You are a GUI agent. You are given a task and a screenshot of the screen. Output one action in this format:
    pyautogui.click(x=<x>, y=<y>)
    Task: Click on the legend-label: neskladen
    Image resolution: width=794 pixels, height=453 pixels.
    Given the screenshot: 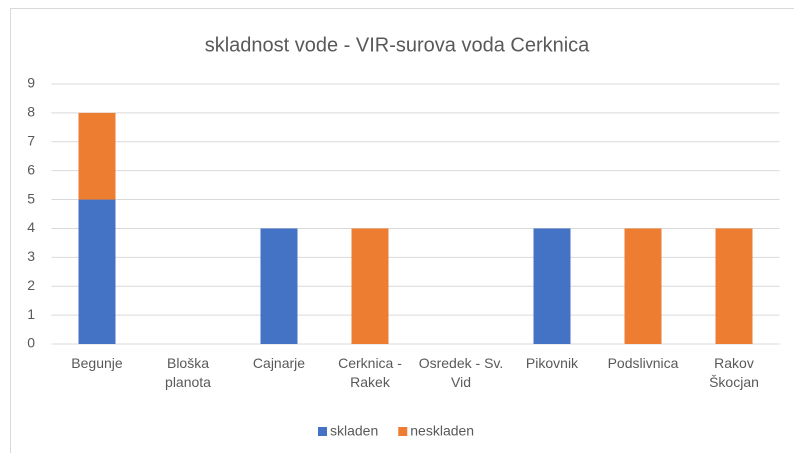 What is the action you would take?
    pyautogui.click(x=442, y=431)
    